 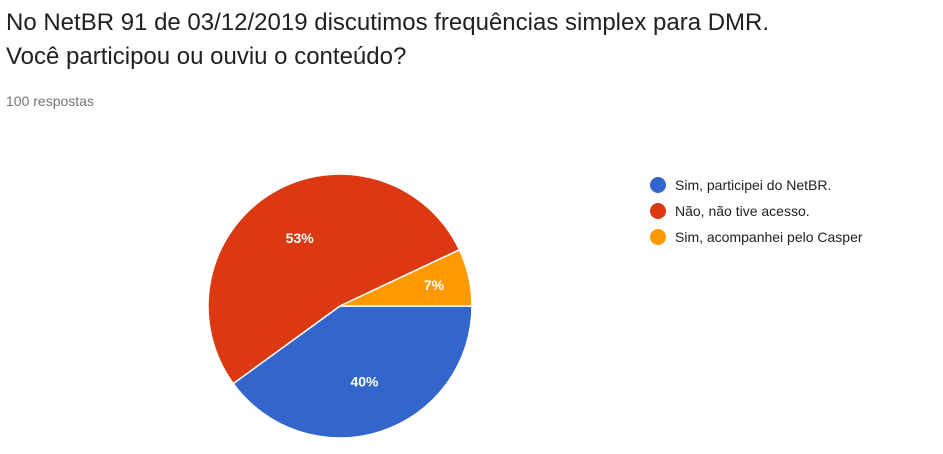 What do you see at coordinates (300, 238) in the screenshot?
I see `pie-slice-label-2: 53%` at bounding box center [300, 238].